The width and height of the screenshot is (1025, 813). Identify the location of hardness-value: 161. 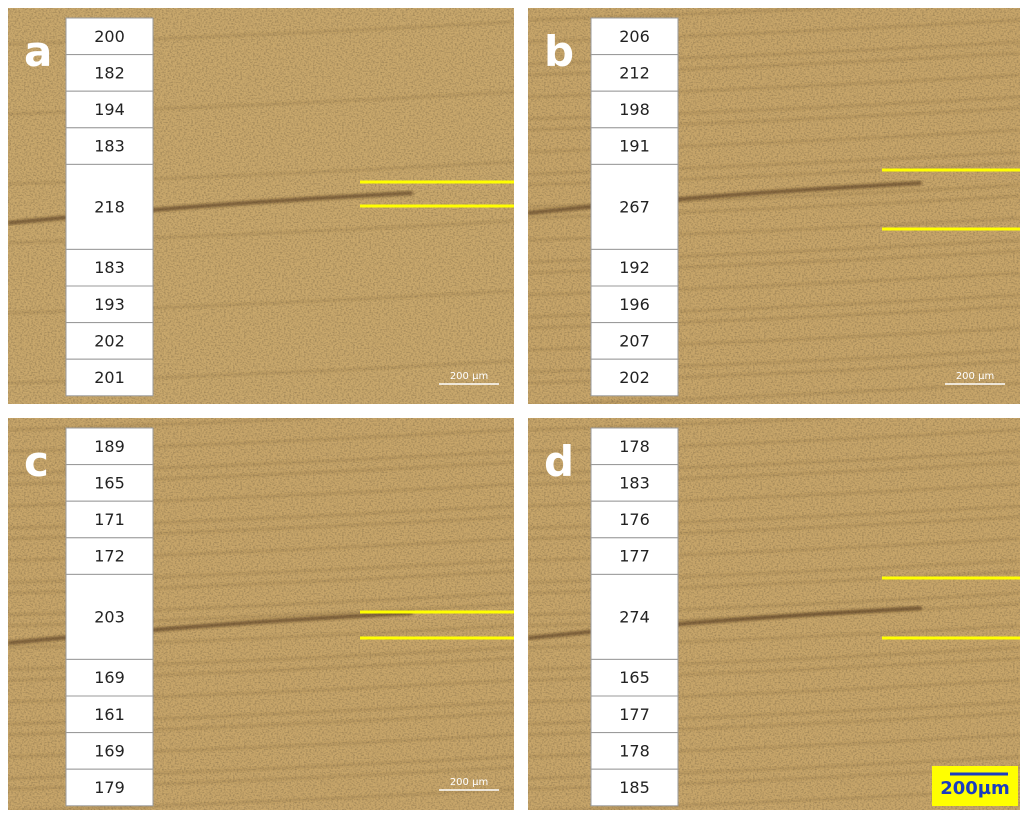
(109, 714).